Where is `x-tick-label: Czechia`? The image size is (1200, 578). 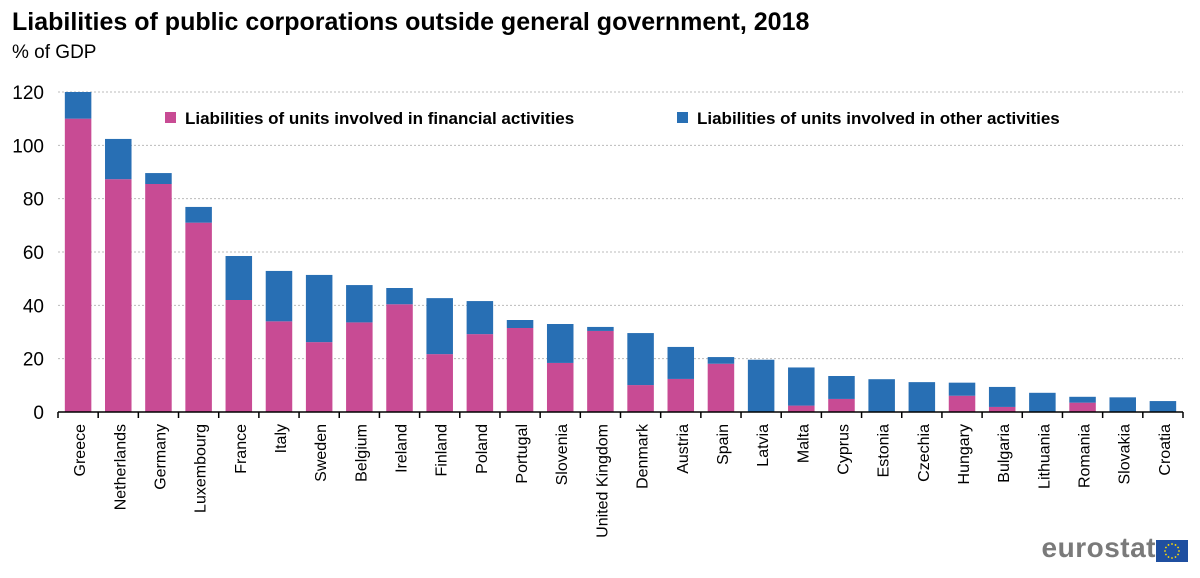
x-tick-label: Czechia is located at coordinates (924, 453).